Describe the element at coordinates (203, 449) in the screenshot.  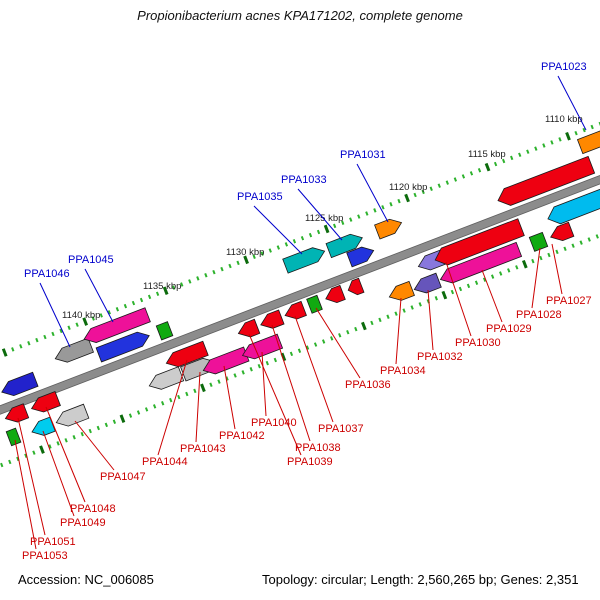
I see `gene-label-ppa1043: PPA1043` at that location.